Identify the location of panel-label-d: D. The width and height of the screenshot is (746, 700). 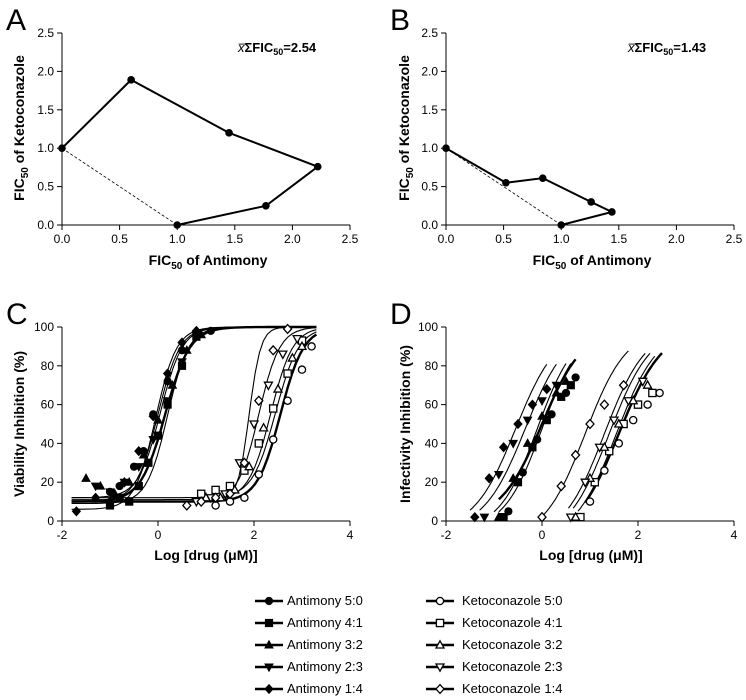
(401, 314).